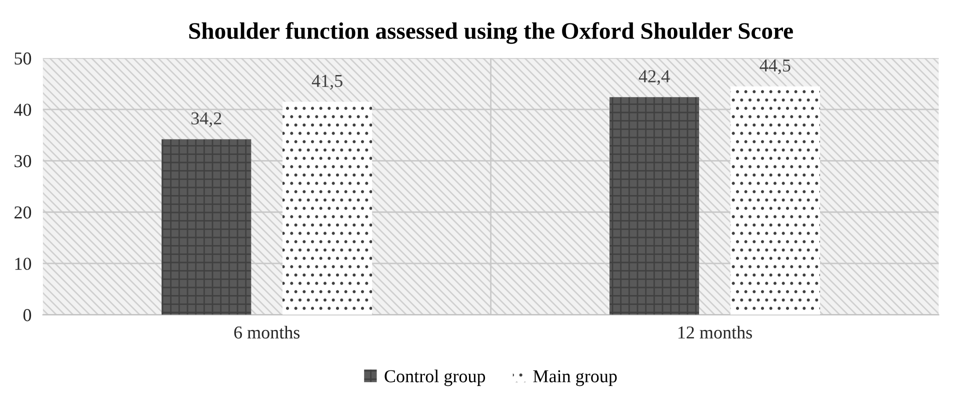 This screenshot has height=401, width=953. Describe the element at coordinates (491, 33) in the screenshot. I see `chart-title: Shoulder function assessed using the Oxford Shoulder Score` at that location.